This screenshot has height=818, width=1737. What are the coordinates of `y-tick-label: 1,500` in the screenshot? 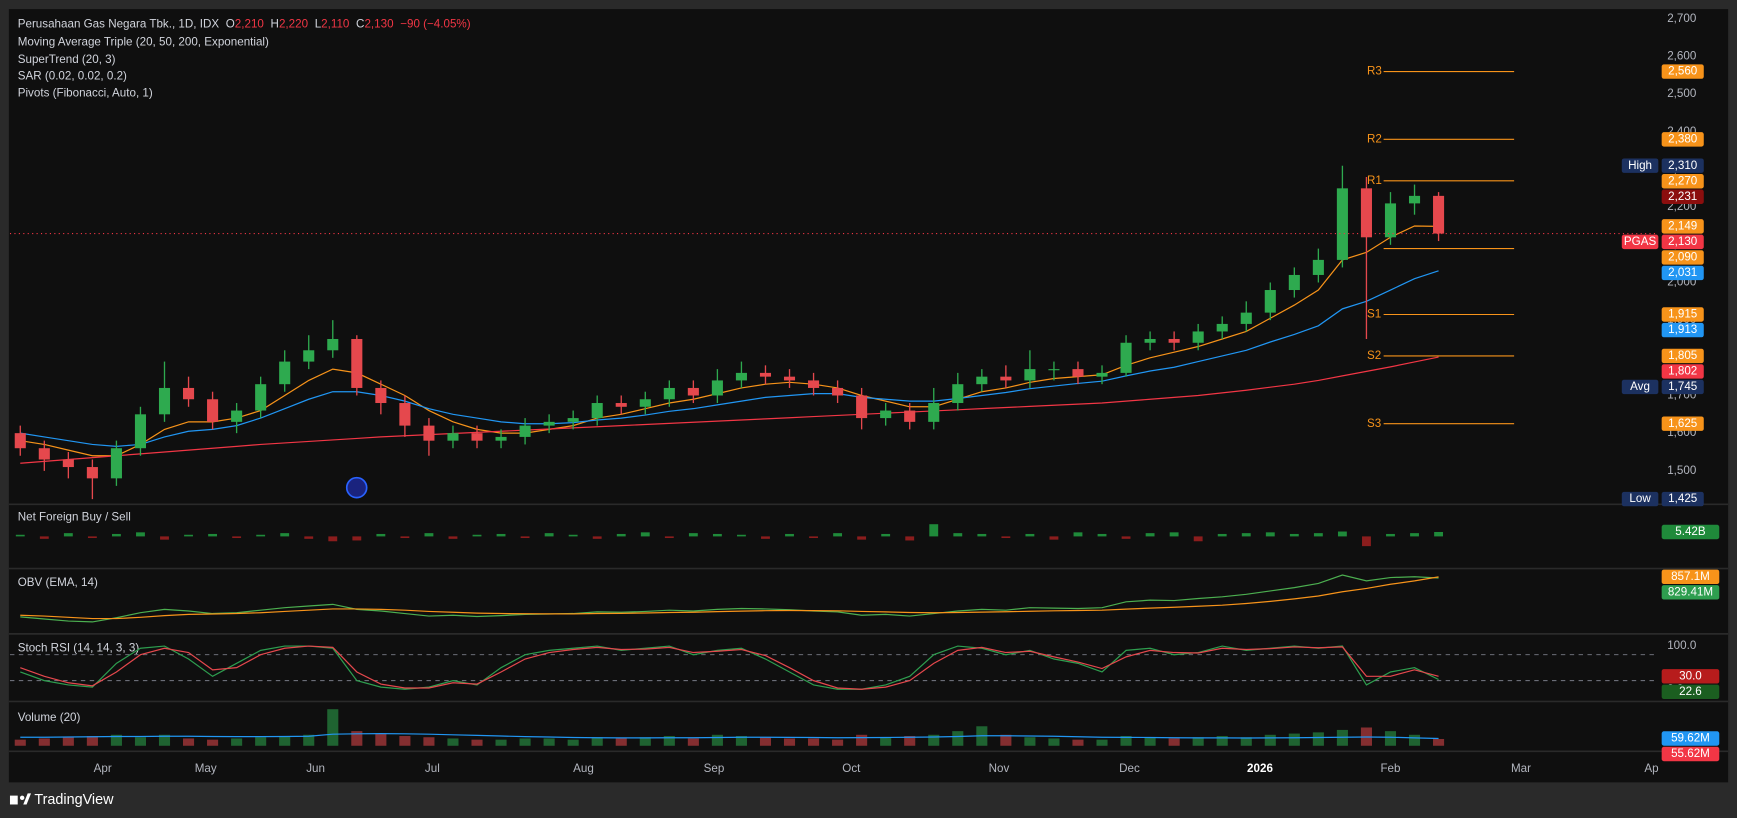 It's located at (1682, 470).